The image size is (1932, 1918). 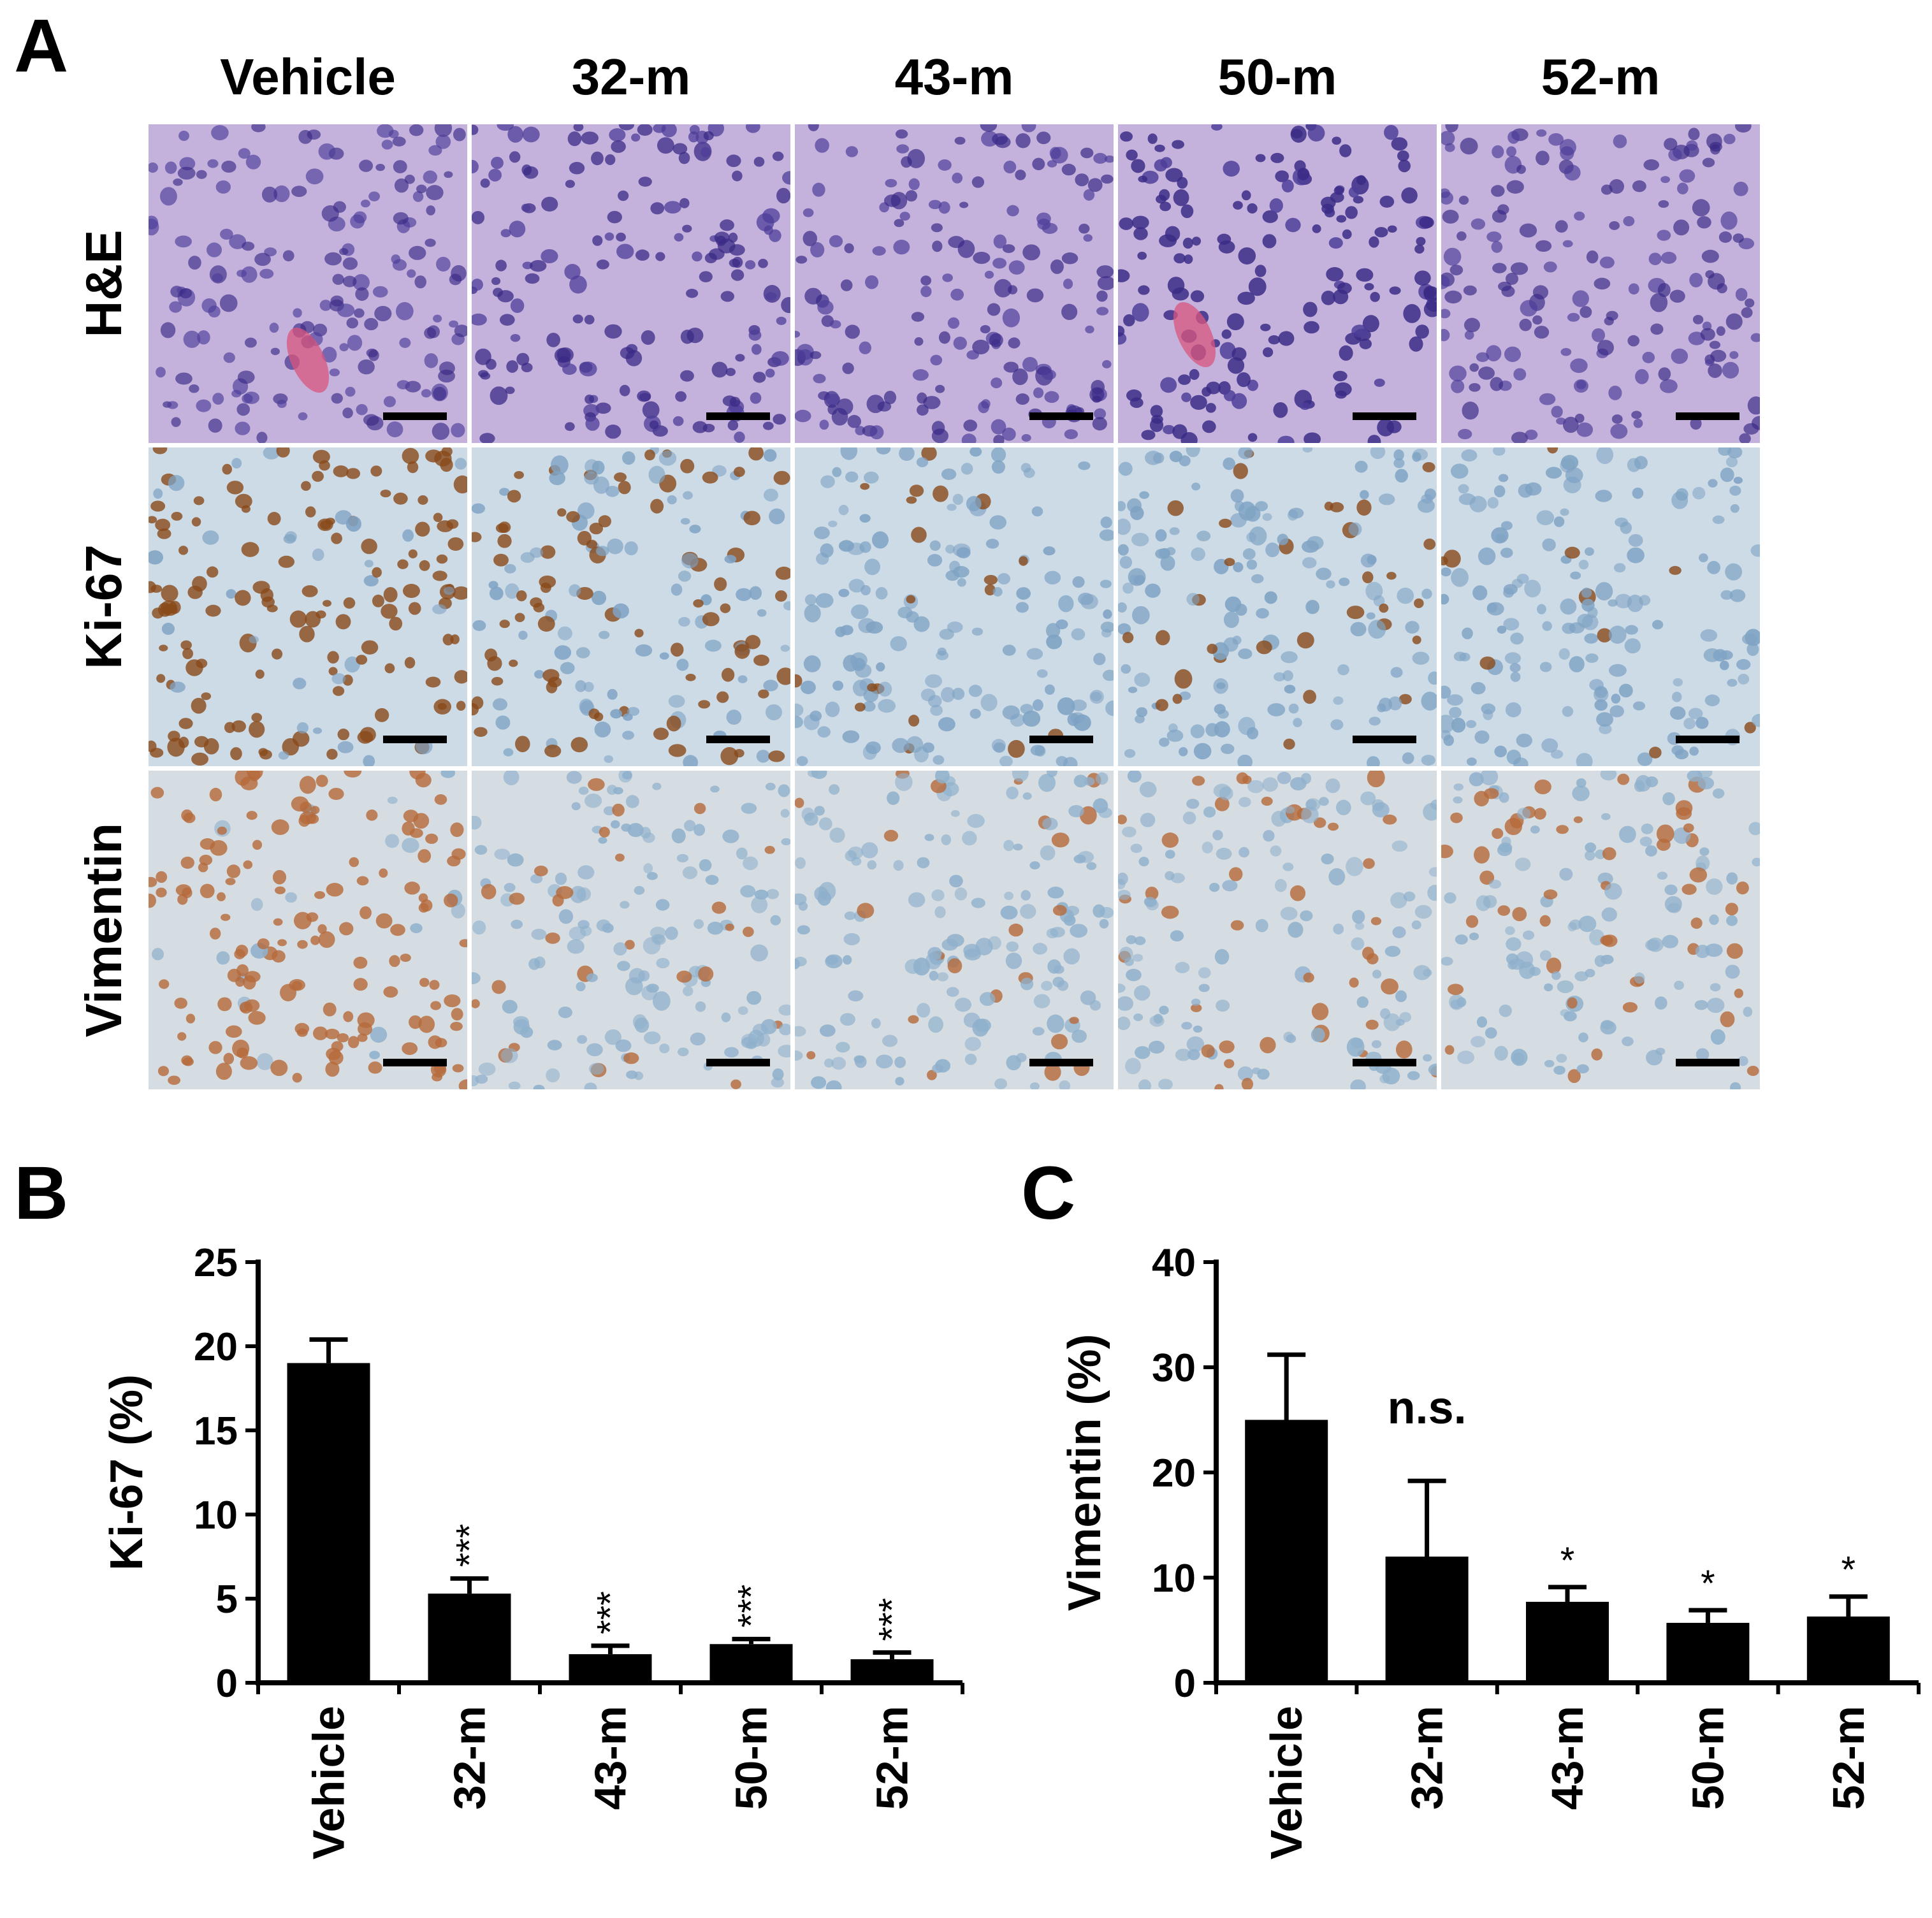 What do you see at coordinates (955, 930) in the screenshot?
I see `micrograph-vimentin-43-m` at bounding box center [955, 930].